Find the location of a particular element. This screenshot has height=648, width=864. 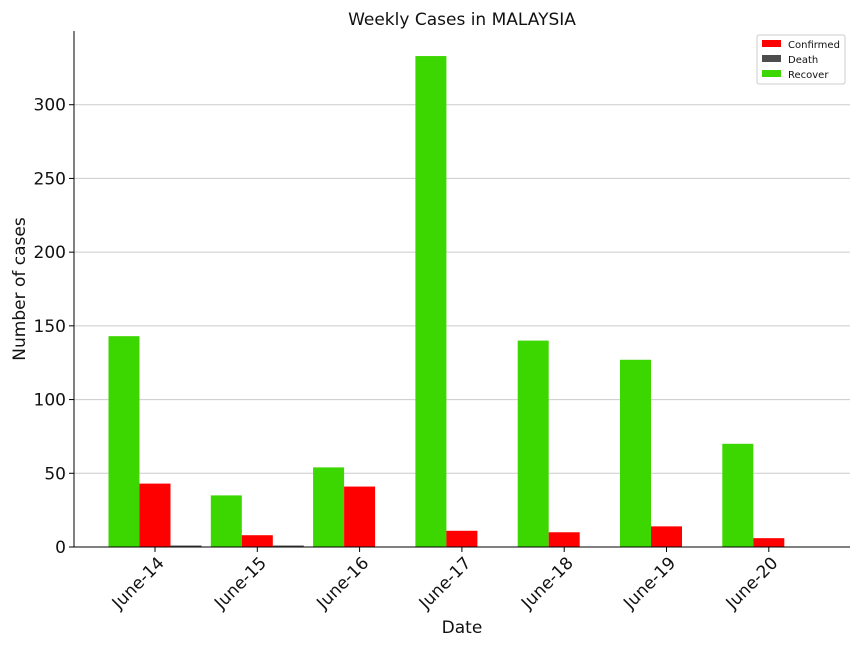

x-tick-label: June-16 is located at coordinates (342, 583).